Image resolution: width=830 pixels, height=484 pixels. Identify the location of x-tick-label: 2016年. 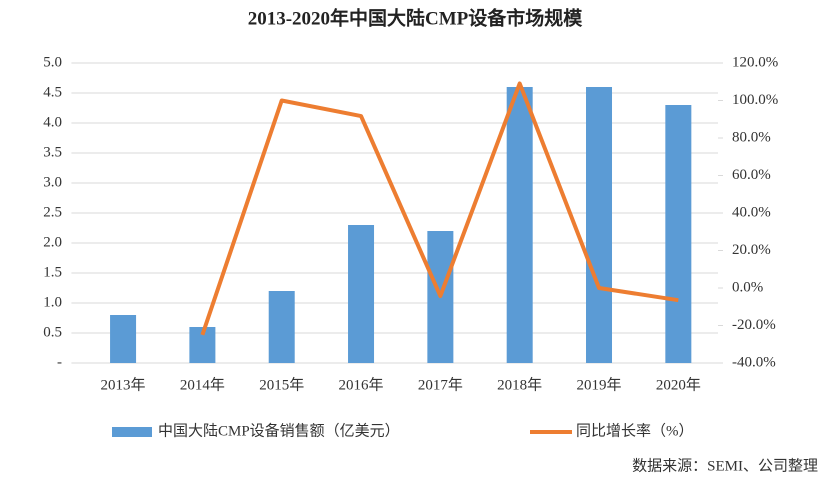
(361, 384).